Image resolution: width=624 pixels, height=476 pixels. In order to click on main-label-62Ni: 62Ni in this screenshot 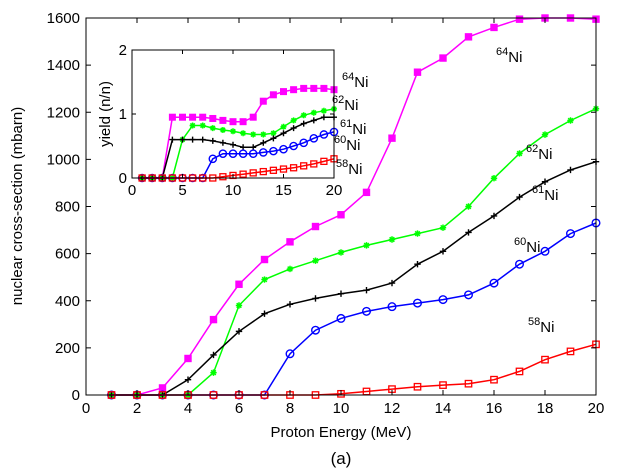, I will do `click(539, 153)`.